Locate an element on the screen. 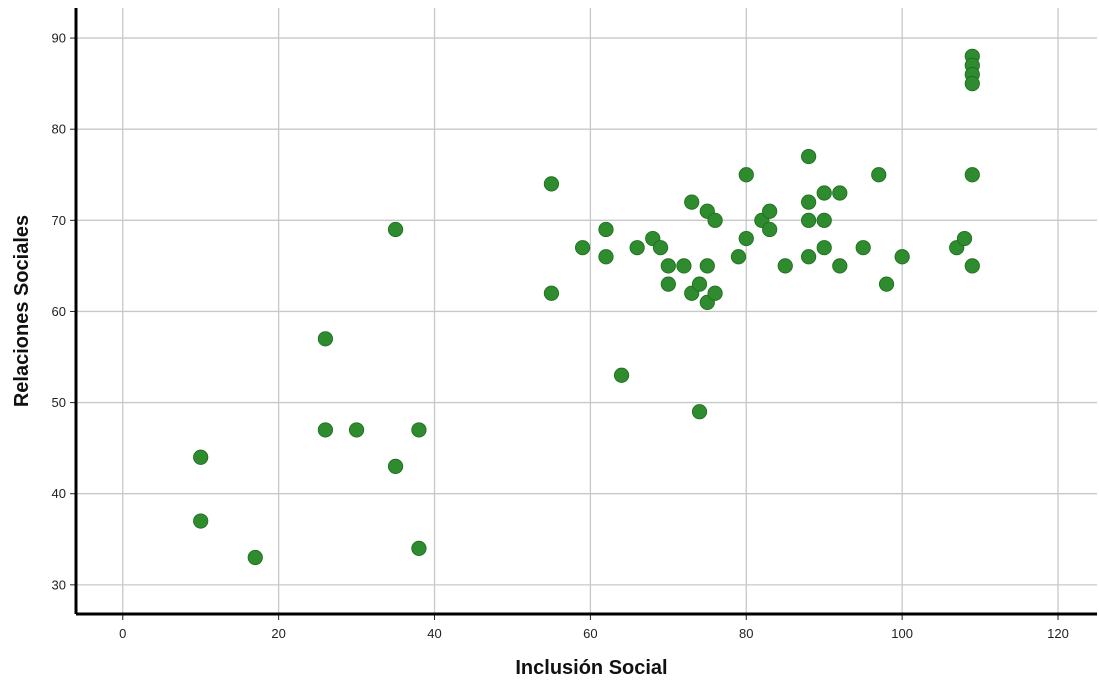  y-axis-ticks: 30 40 50 60 70 80 90 is located at coordinates (64, 311).